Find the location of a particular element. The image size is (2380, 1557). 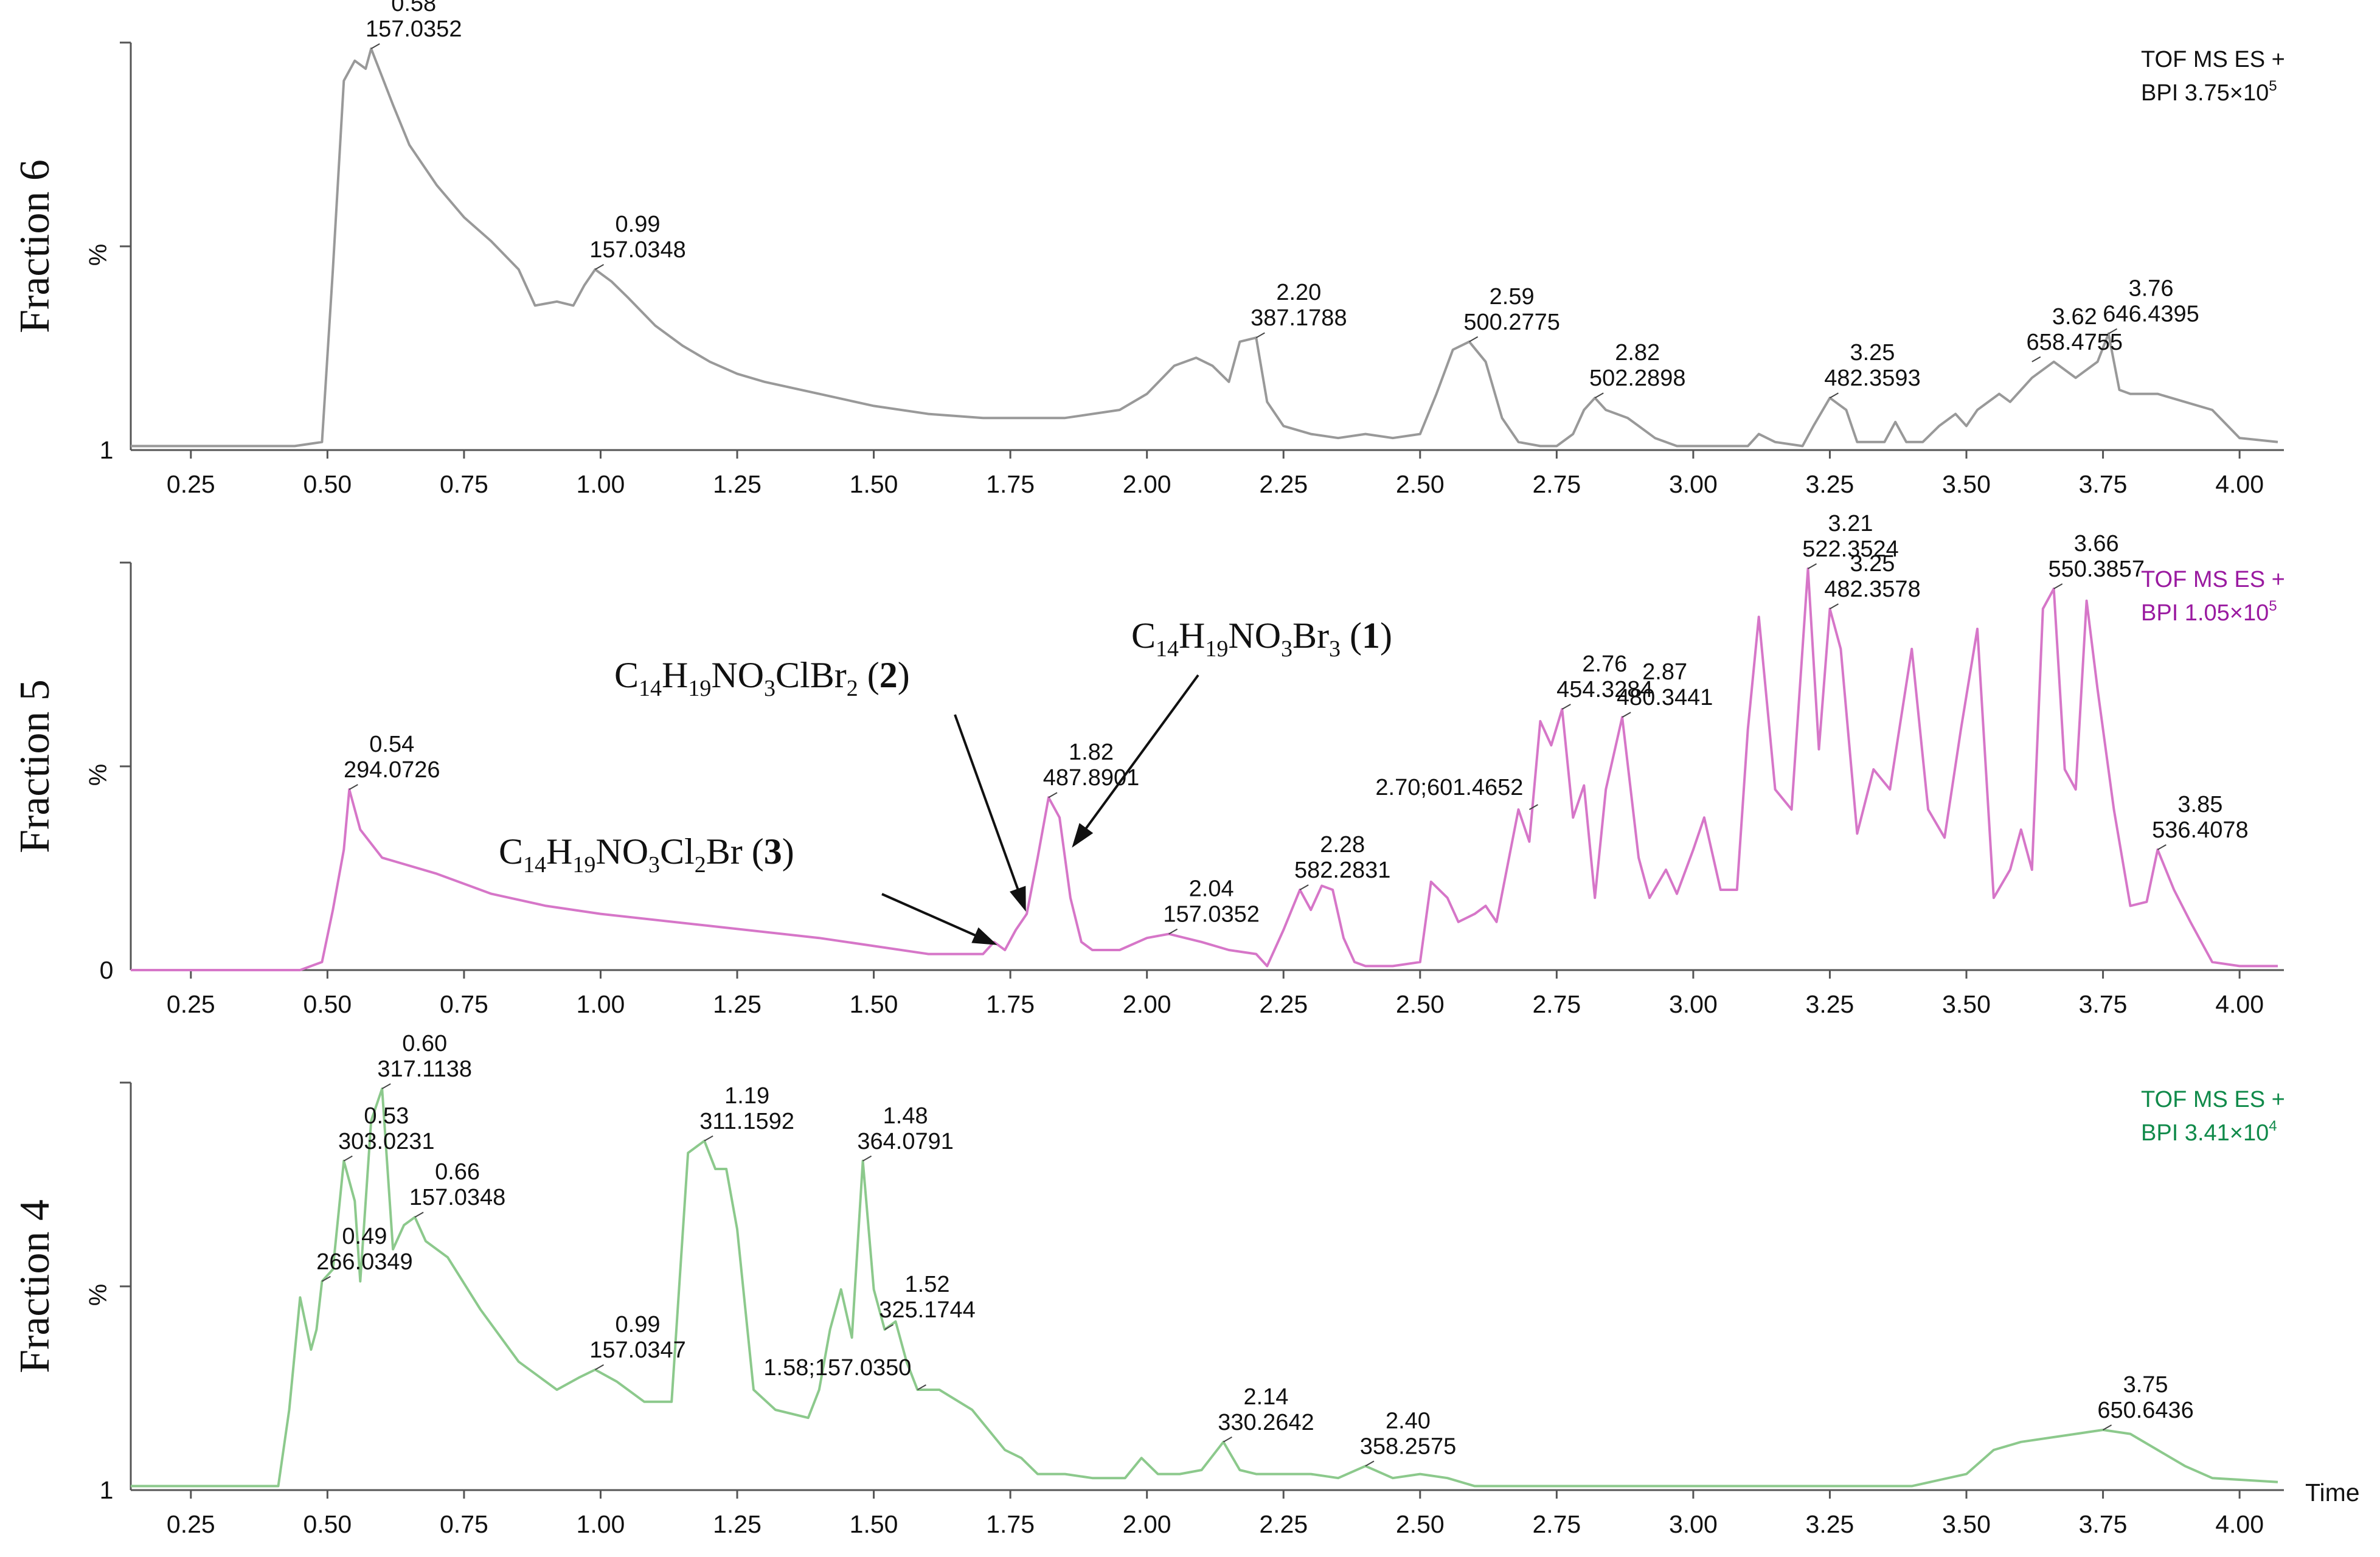

x-tick-label: 4.00 is located at coordinates (2239, 1524).